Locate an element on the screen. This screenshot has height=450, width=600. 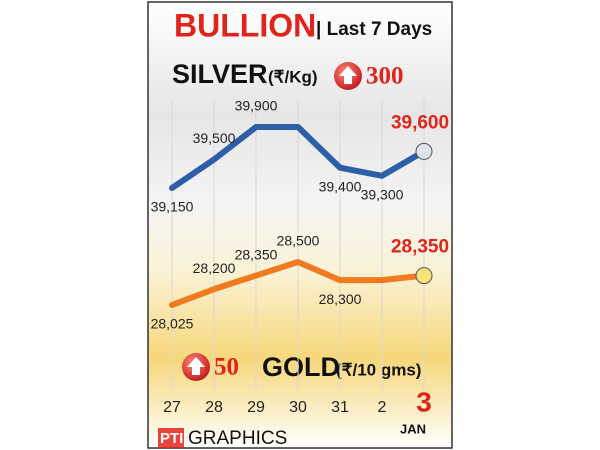
x-tick-label: 3 is located at coordinates (424, 401).